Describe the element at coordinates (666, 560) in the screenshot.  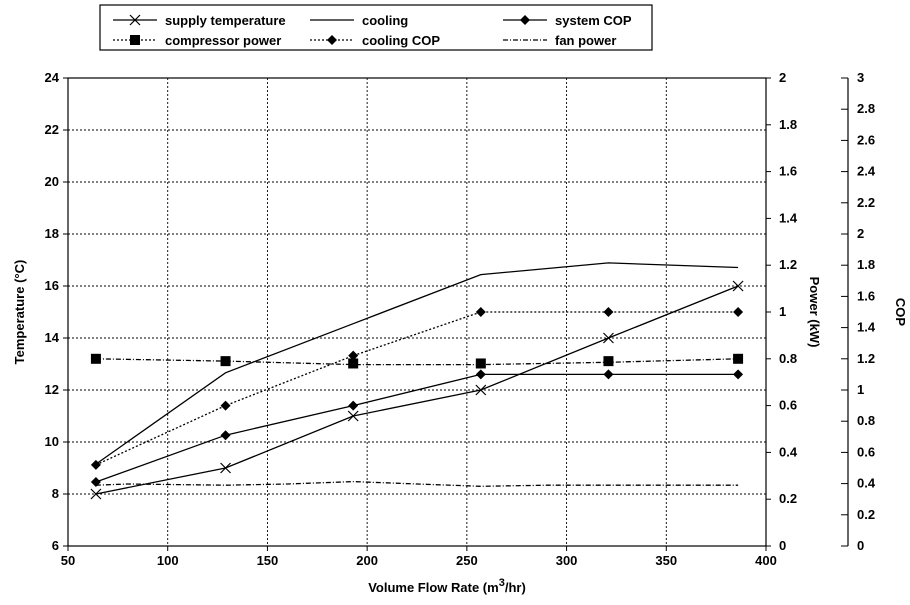
I see `x-tick-label: 350` at that location.